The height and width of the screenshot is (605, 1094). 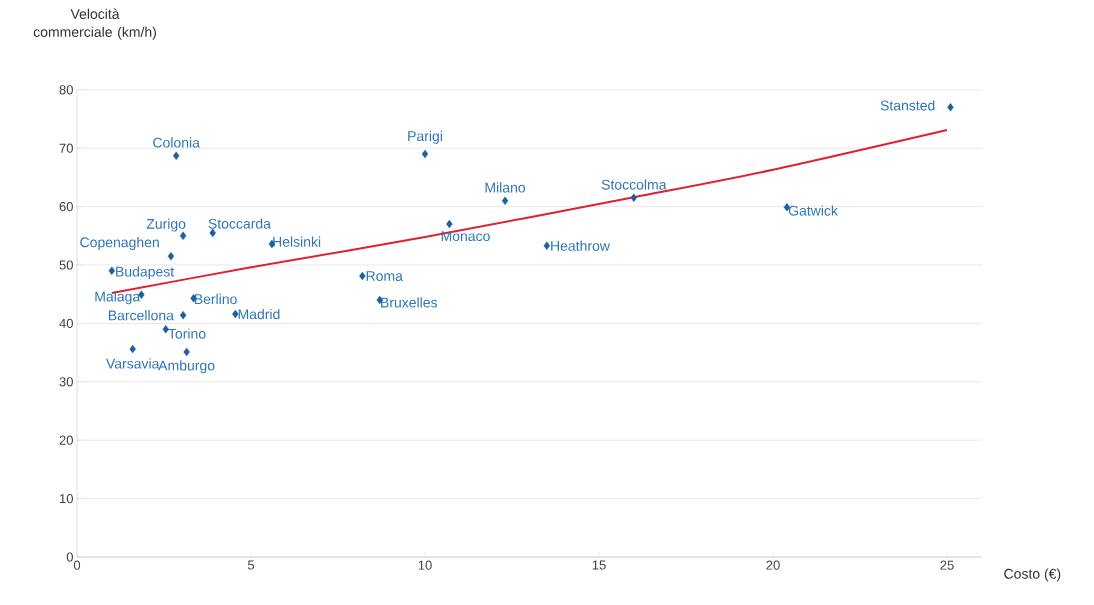 What do you see at coordinates (141, 315) in the screenshot?
I see `annotation: Barcellona` at bounding box center [141, 315].